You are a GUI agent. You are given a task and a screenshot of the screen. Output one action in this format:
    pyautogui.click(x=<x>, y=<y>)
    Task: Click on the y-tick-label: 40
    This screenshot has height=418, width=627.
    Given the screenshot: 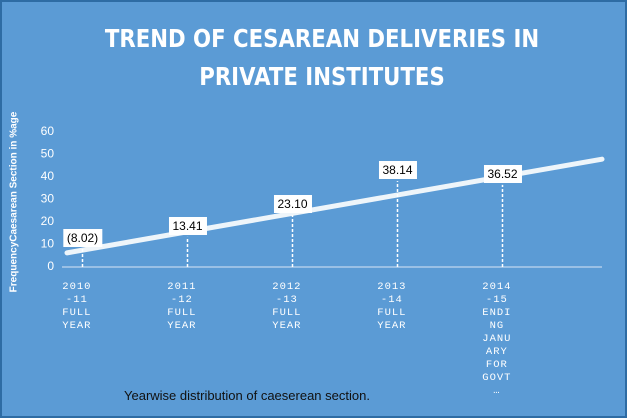 What is the action you would take?
    pyautogui.click(x=48, y=176)
    